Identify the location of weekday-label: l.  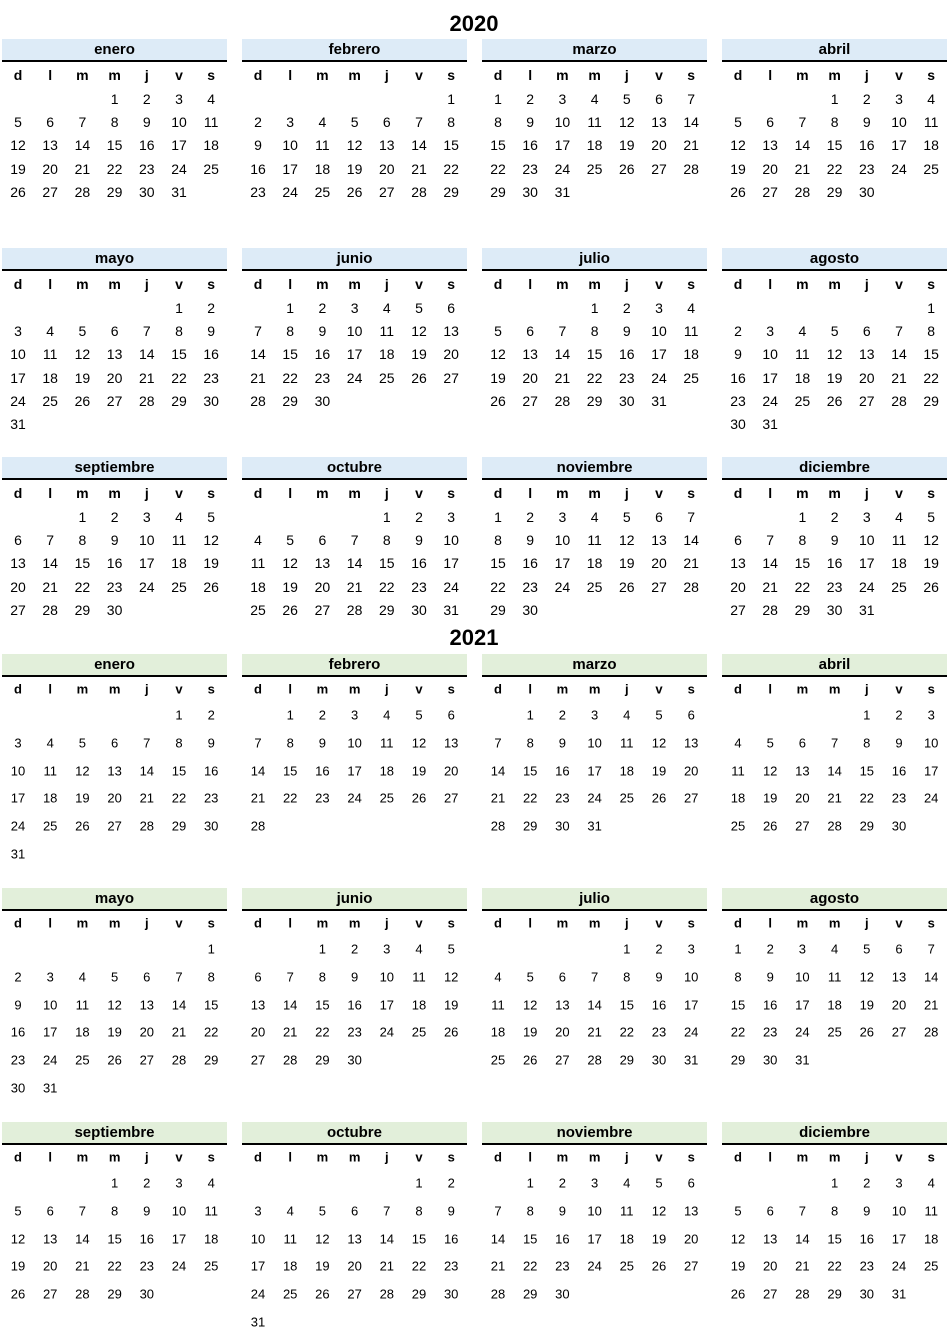
(290, 284).